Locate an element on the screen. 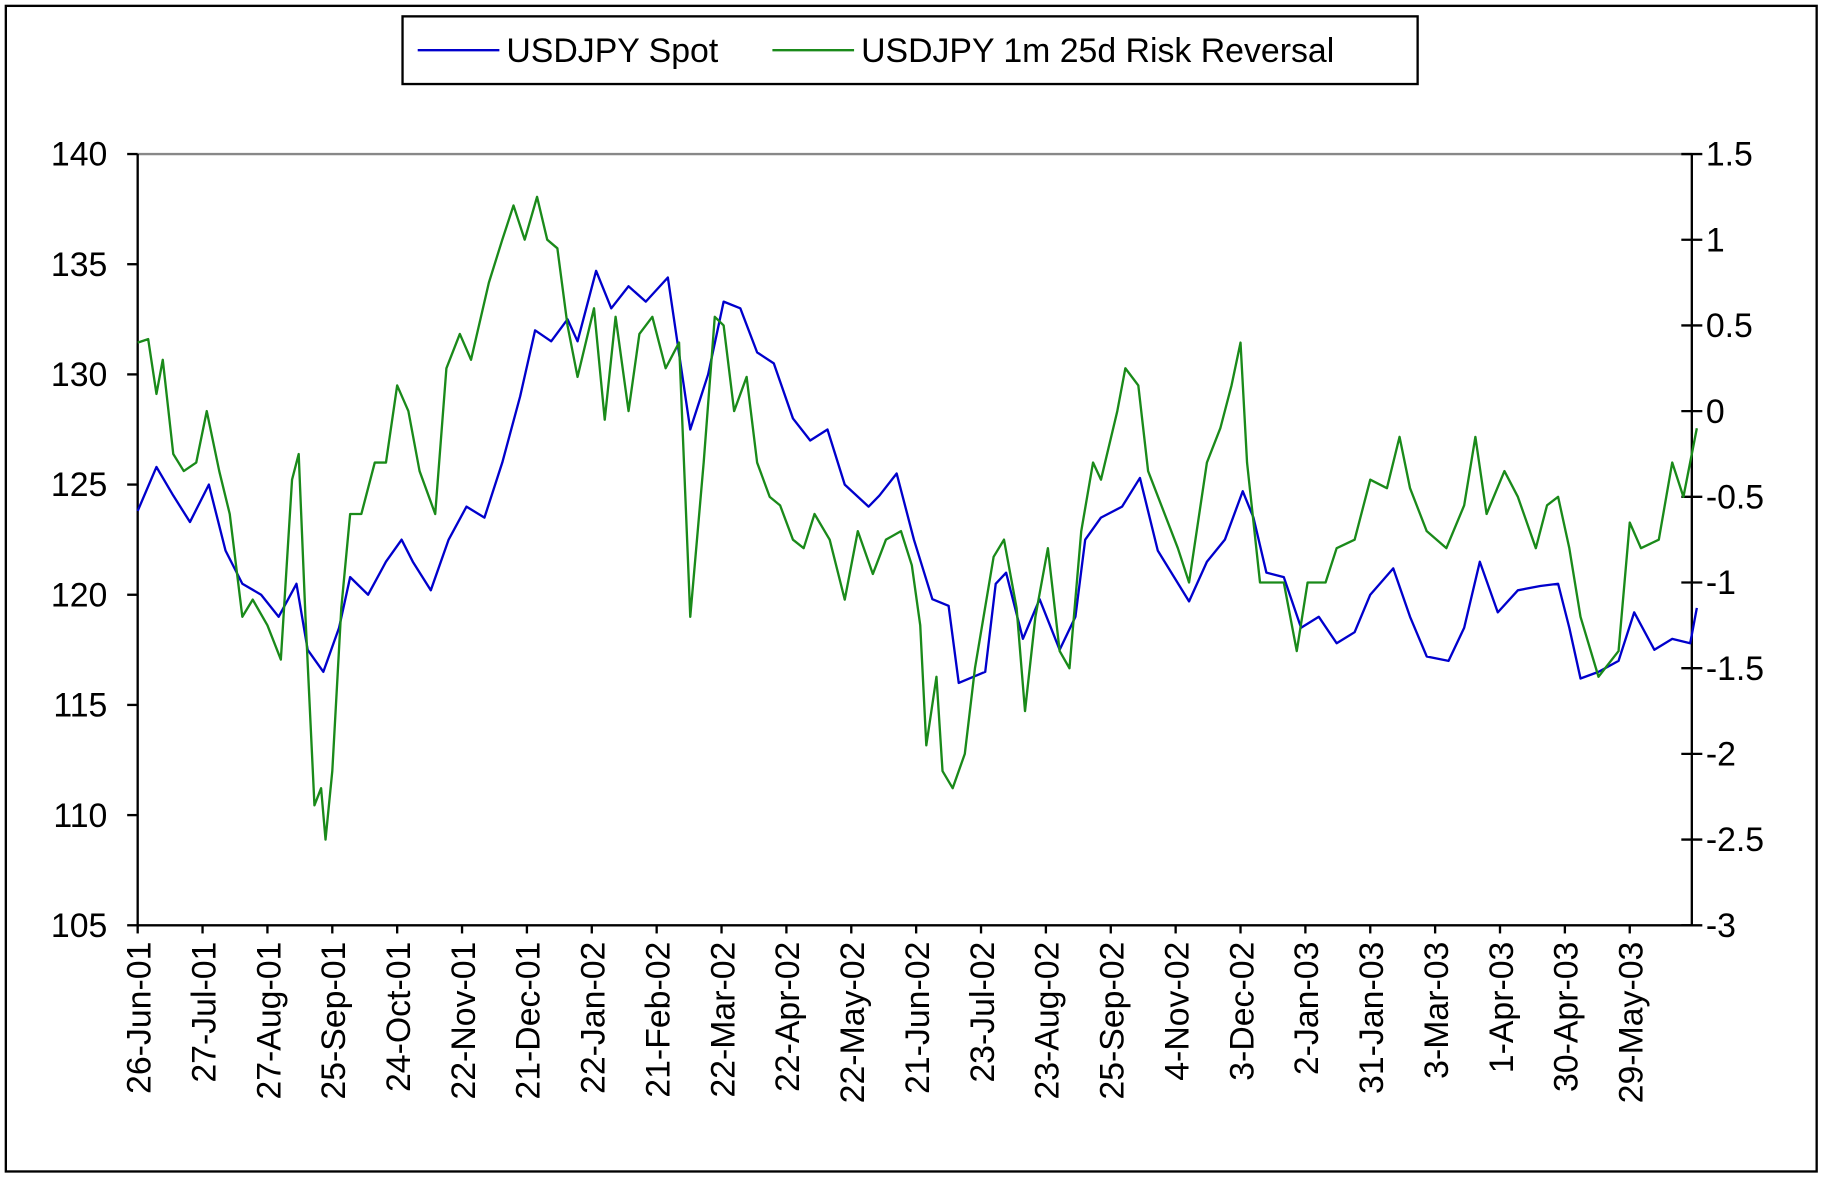 Image resolution: width=1826 pixels, height=1182 pixels. x-tick-label: 27-Aug-01 is located at coordinates (269, 1021).